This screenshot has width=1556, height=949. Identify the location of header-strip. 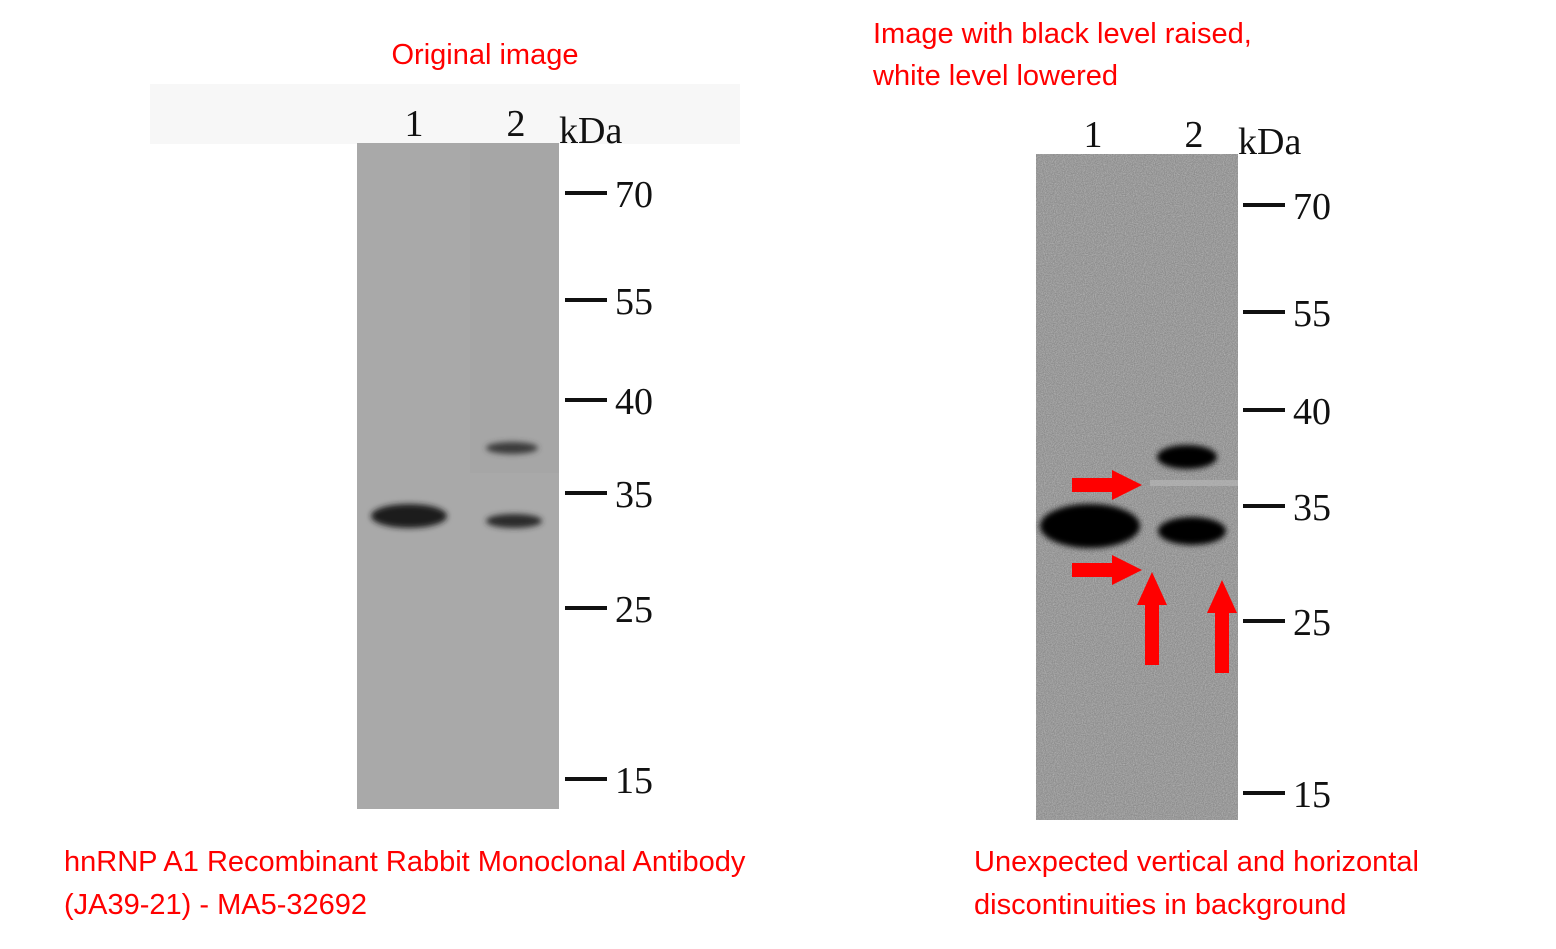
(445, 114).